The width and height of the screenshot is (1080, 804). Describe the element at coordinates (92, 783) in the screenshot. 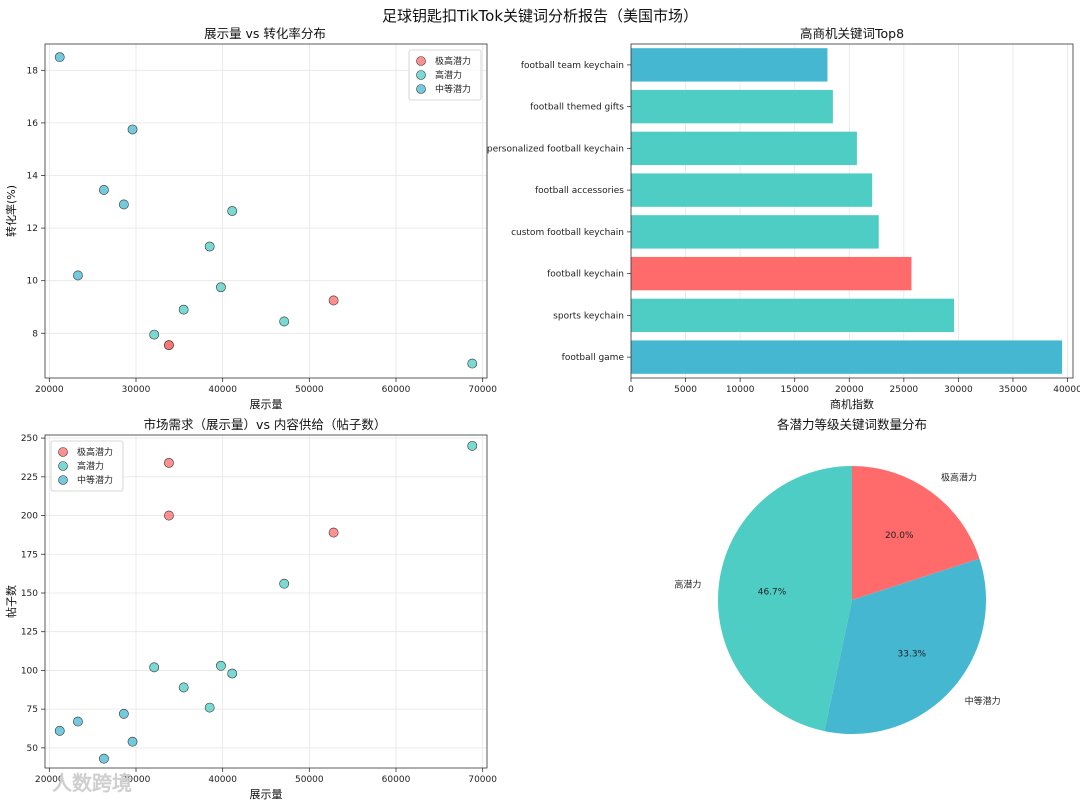

I see `watermark: 人数跨境` at that location.